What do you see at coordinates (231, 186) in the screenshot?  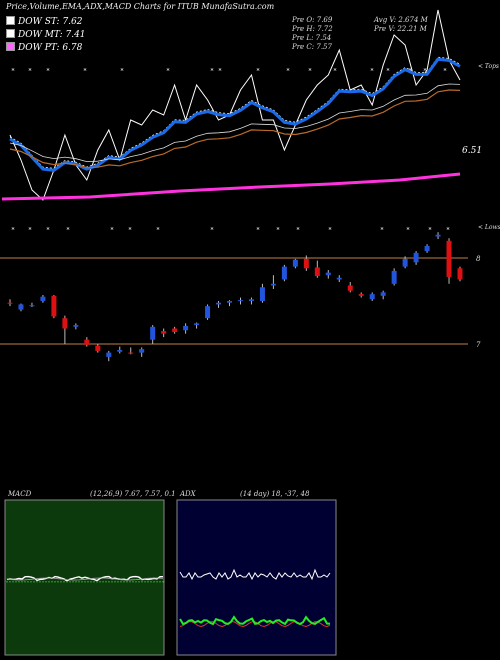 I see `ema-long-line` at bounding box center [231, 186].